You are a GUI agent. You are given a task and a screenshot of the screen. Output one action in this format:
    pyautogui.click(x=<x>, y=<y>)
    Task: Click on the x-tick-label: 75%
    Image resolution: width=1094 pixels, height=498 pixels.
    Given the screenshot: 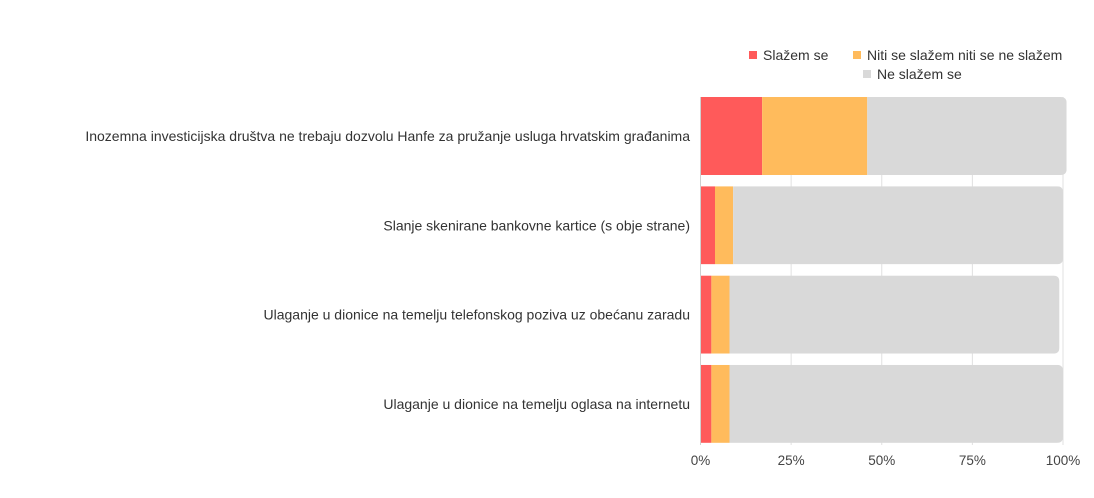 What is the action you would take?
    pyautogui.click(x=972, y=460)
    